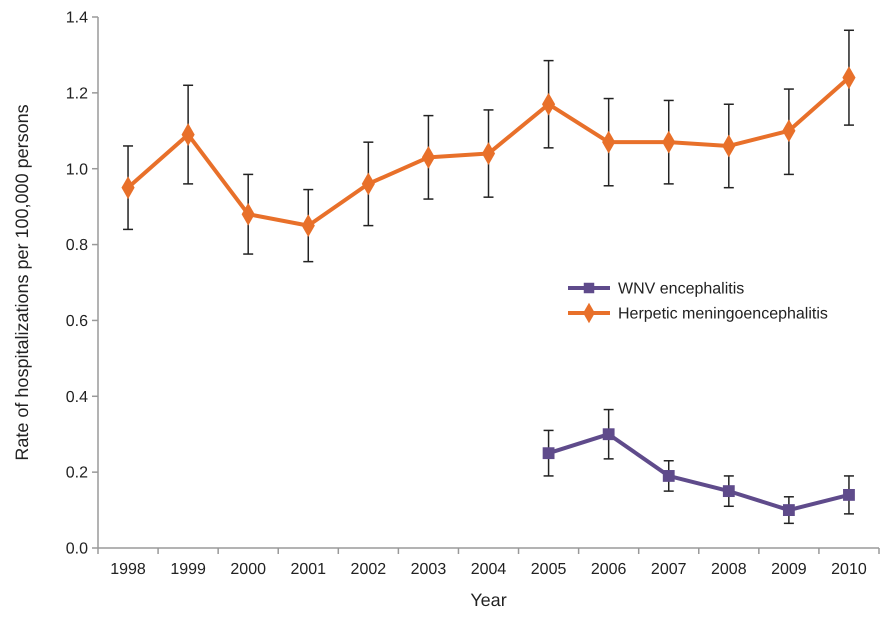  What do you see at coordinates (77, 549) in the screenshot?
I see `y-tick-label: 0.0` at bounding box center [77, 549].